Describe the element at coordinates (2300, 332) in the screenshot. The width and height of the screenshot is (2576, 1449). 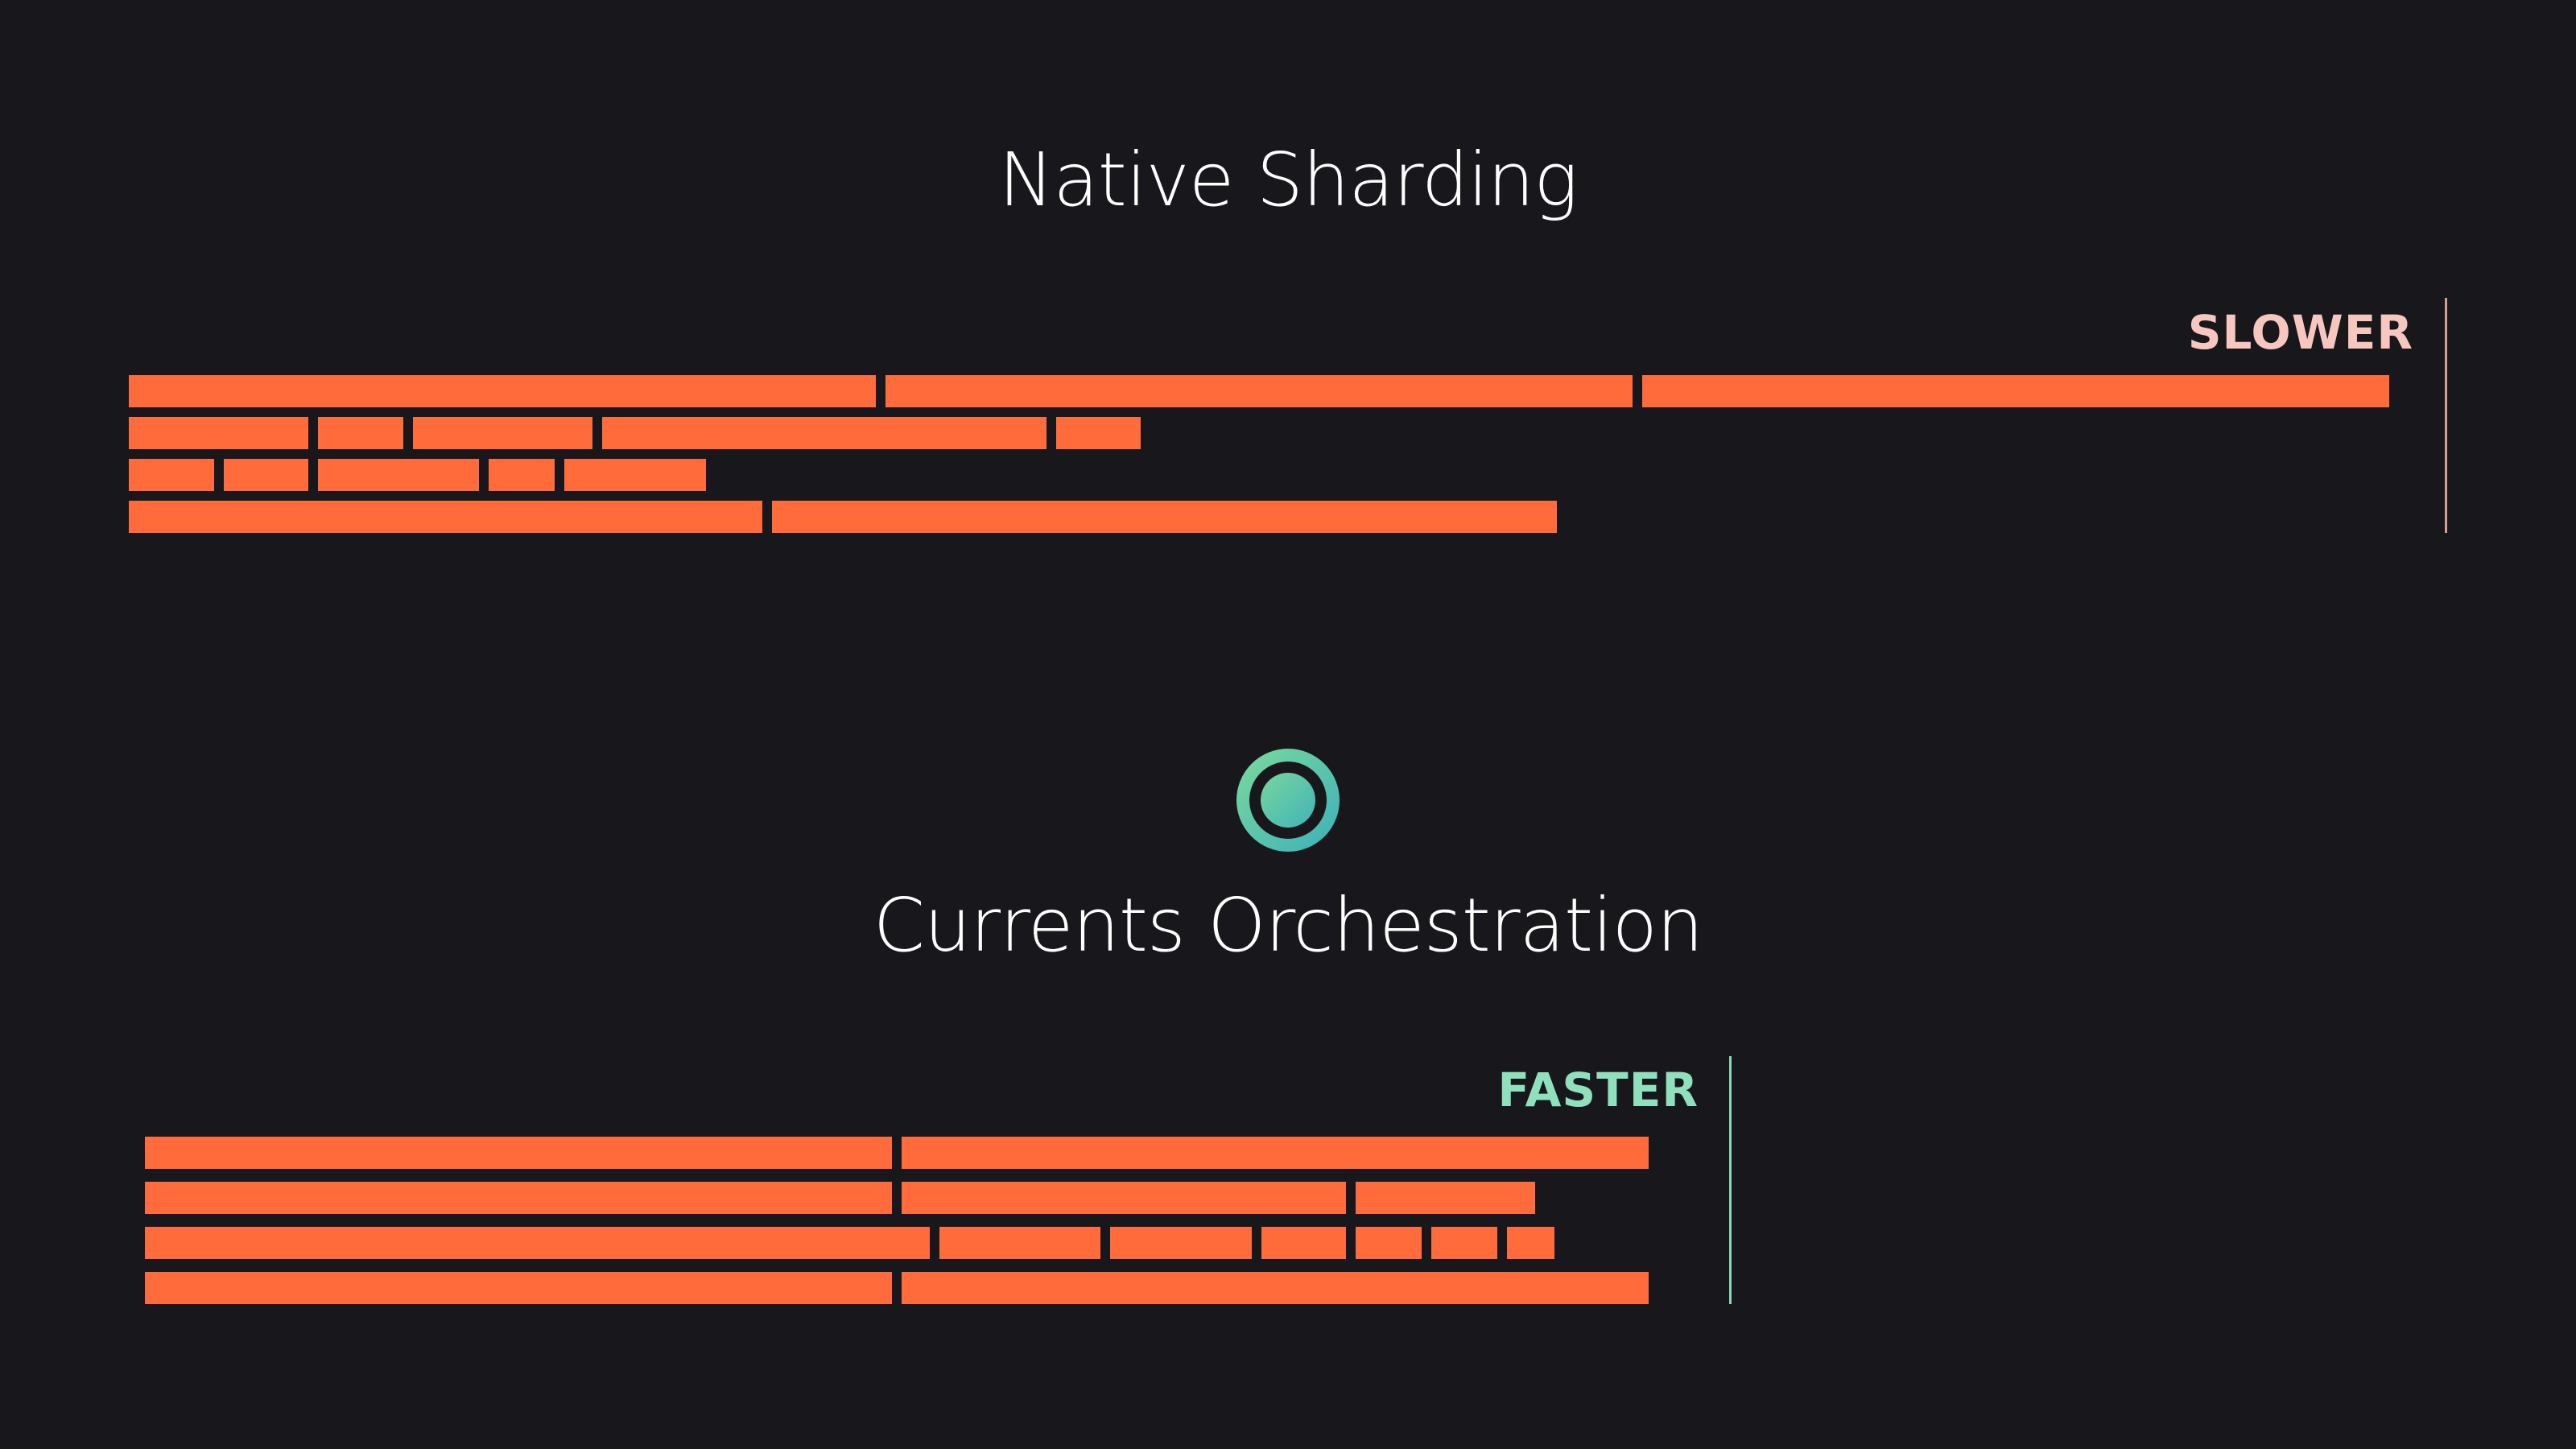
I see `slower-label: SLOWER` at that location.